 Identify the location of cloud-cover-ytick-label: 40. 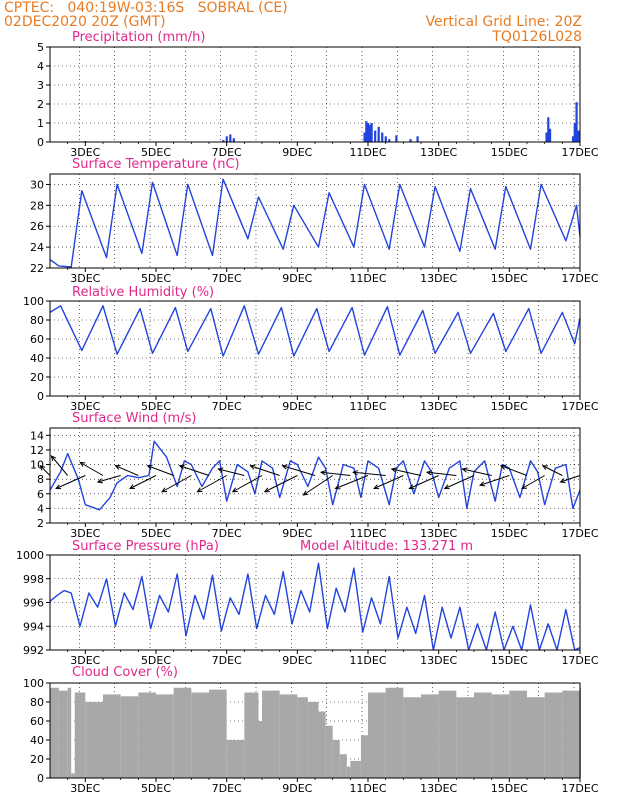
(37, 740).